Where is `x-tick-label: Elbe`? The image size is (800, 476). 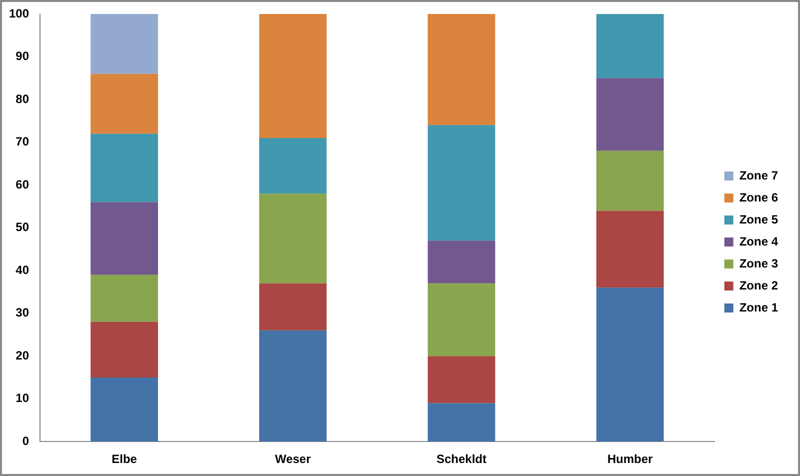
x-tick-label: Elbe is located at coordinates (125, 459).